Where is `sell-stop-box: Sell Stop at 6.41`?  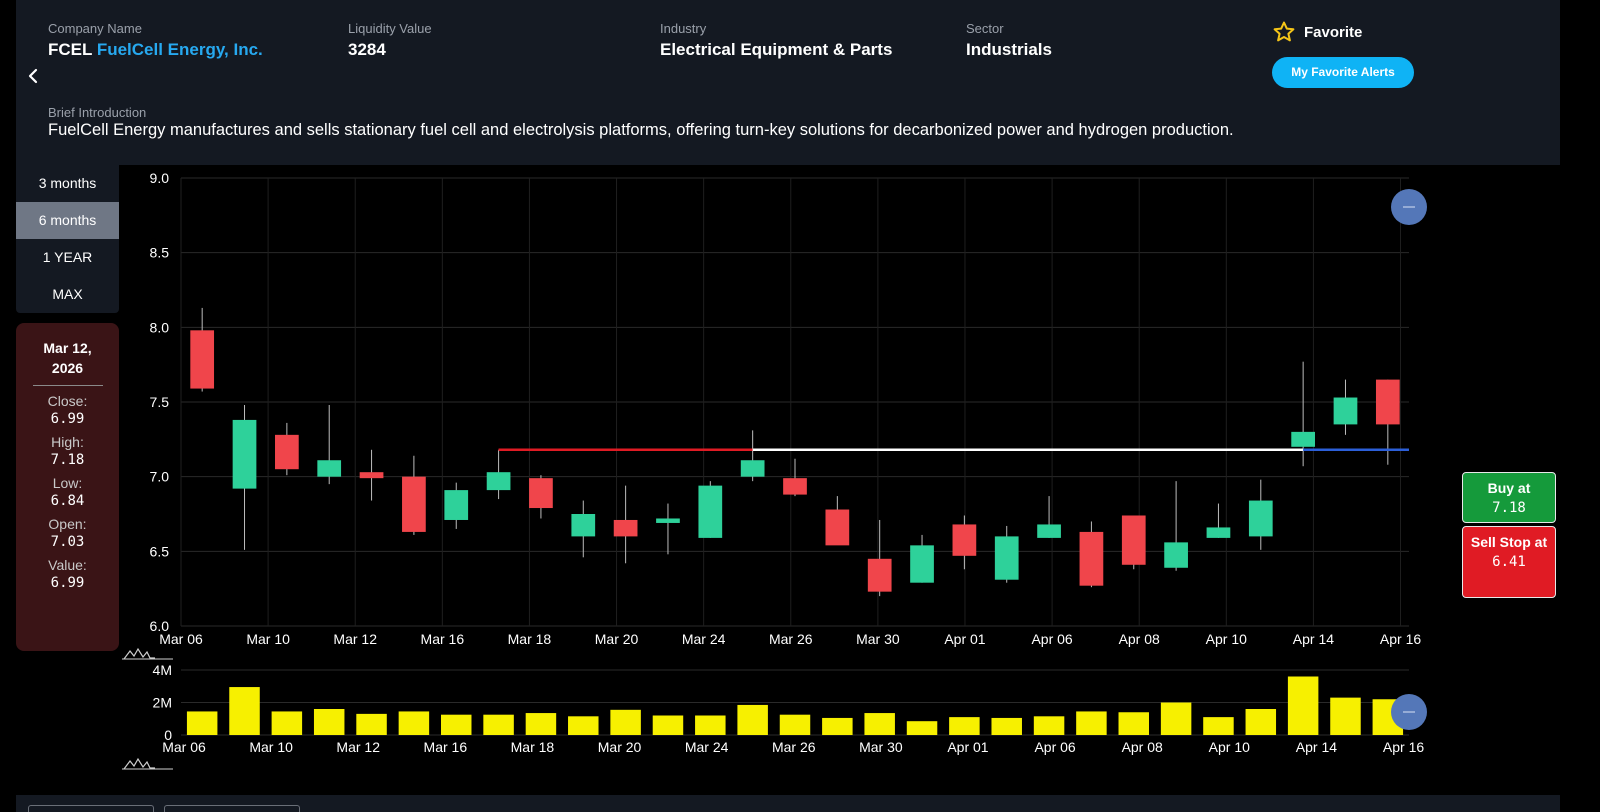 sell-stop-box: Sell Stop at 6.41 is located at coordinates (1509, 562).